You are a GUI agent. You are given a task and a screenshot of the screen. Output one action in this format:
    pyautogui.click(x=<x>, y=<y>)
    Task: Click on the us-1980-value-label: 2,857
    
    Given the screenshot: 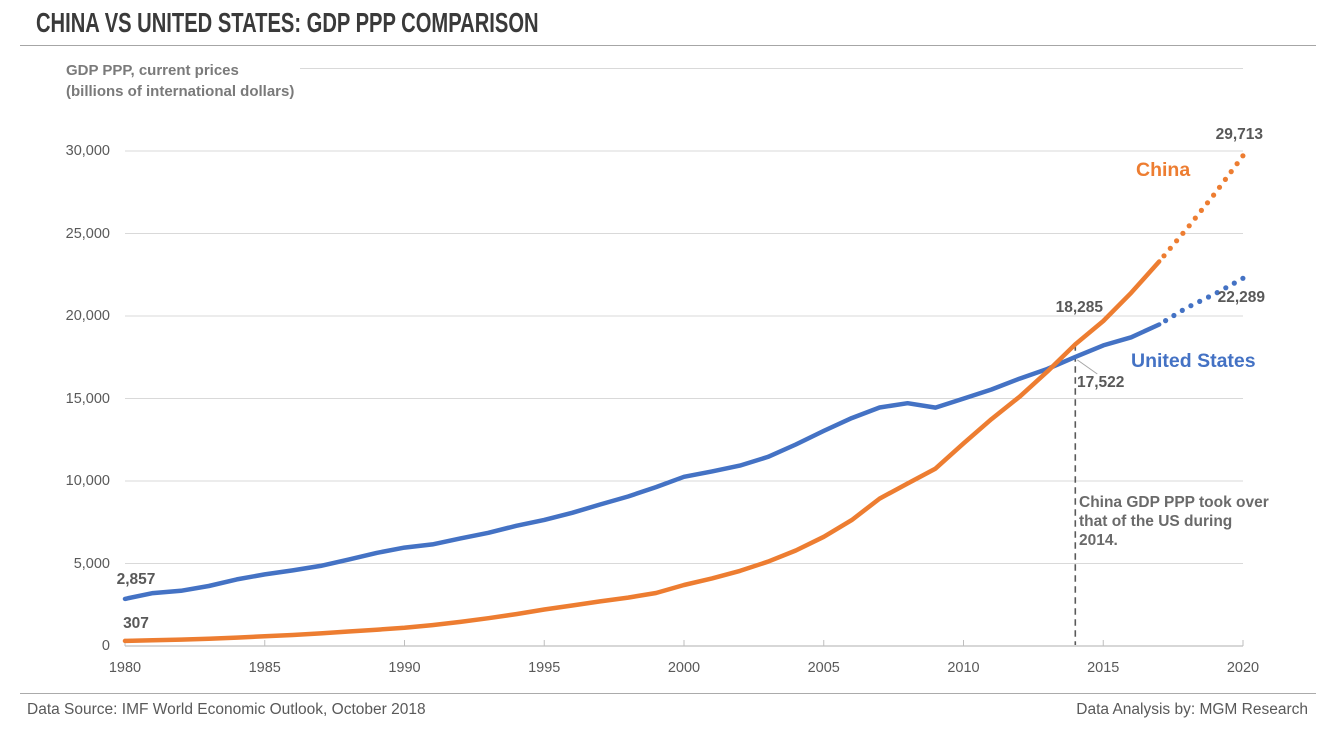 What is the action you would take?
    pyautogui.click(x=136, y=579)
    